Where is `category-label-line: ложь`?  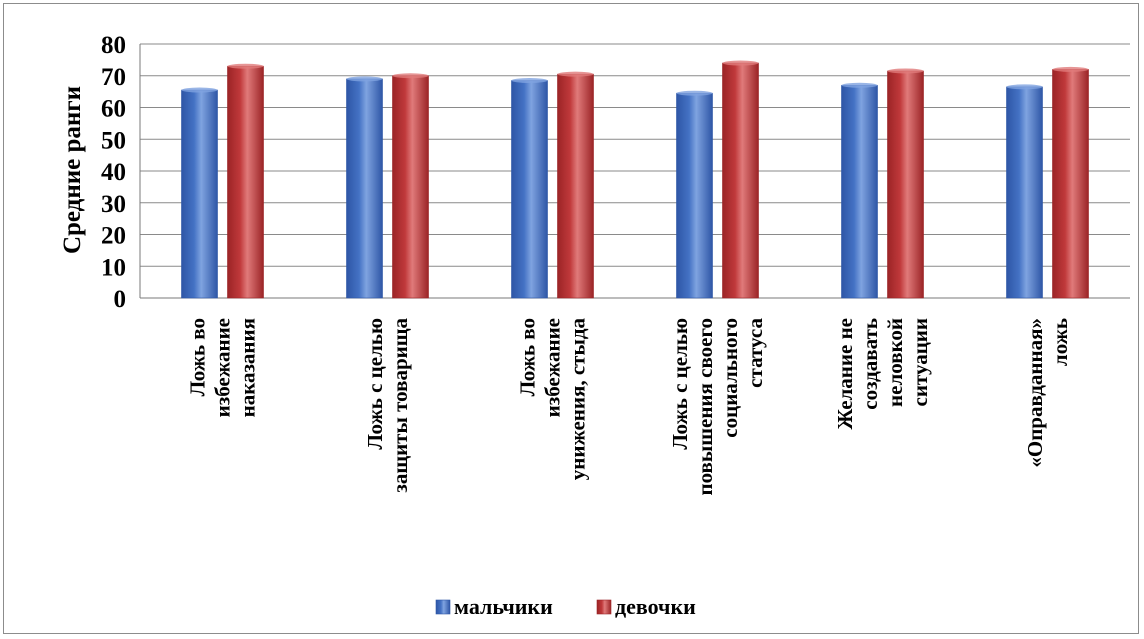
category-label-line: ложь is located at coordinates (1060, 342).